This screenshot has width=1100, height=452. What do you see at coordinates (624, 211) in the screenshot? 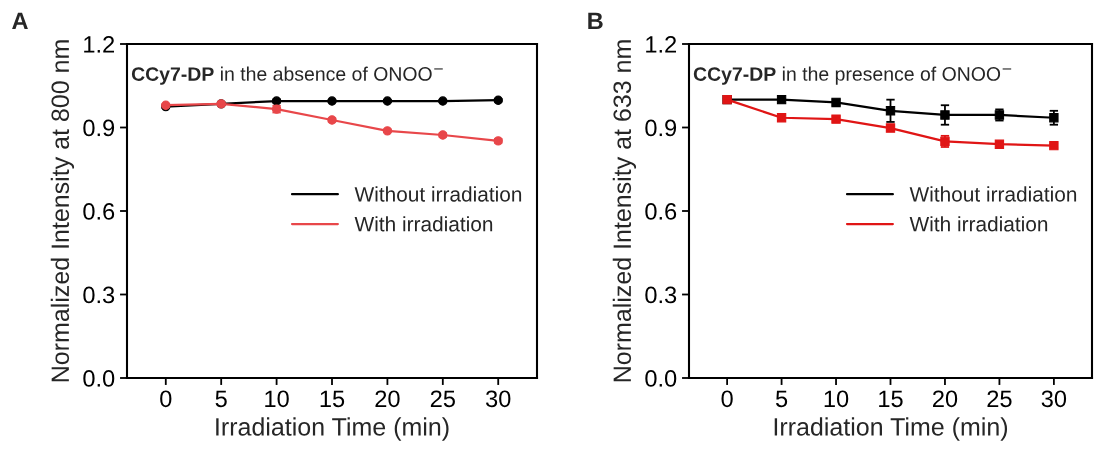
I see `y-axis-title: Normalized Intensity at 633 nm` at bounding box center [624, 211].